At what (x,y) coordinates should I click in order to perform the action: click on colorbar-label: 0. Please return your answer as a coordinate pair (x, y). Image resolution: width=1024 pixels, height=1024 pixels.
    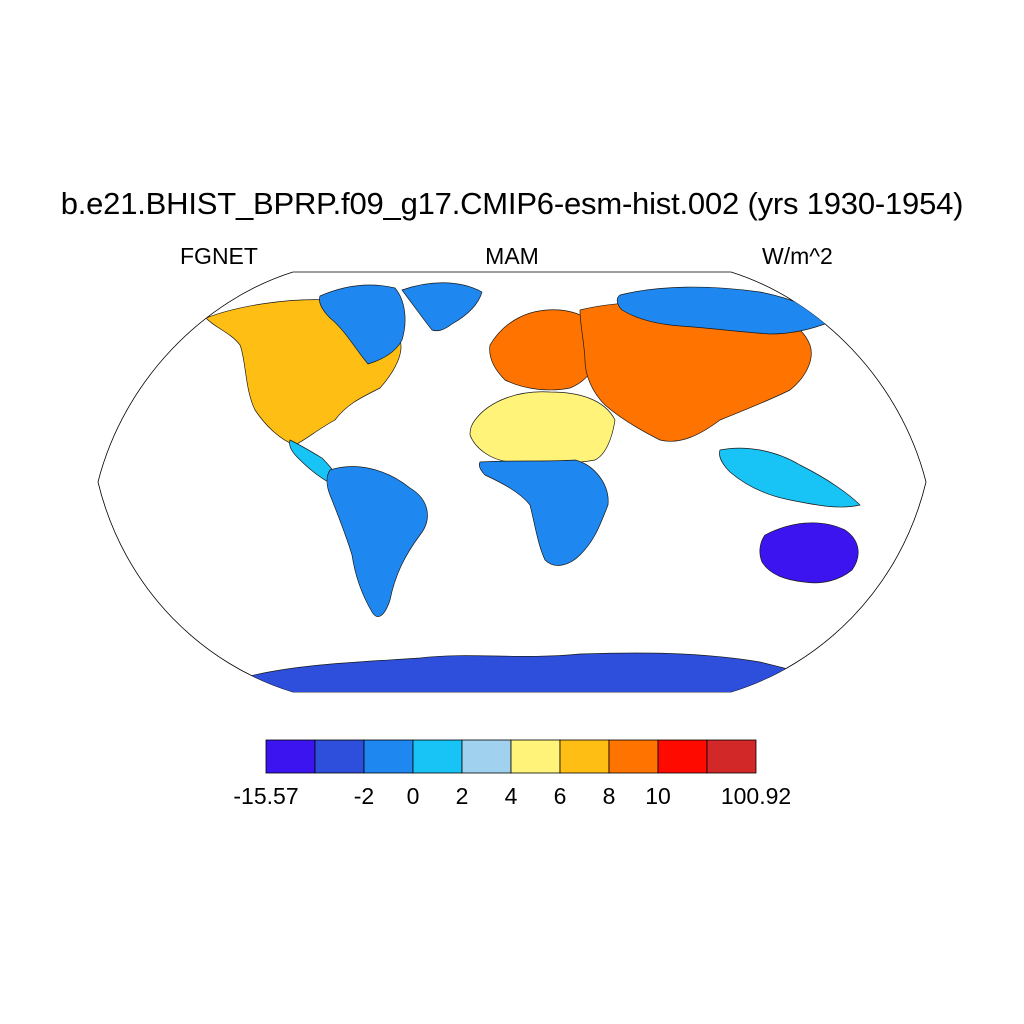
    Looking at the image, I should click on (413, 796).